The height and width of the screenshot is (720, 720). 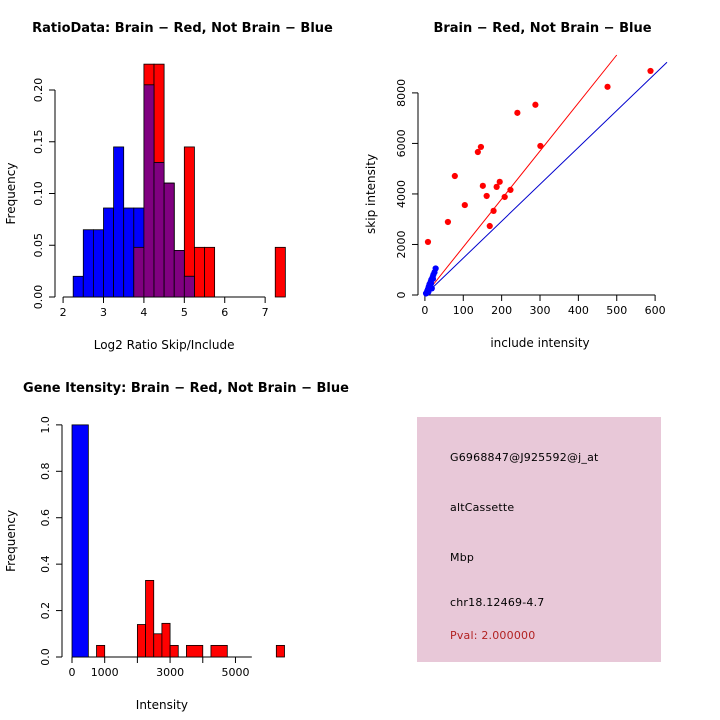 I want to click on x-tick-label: 5, so click(x=184, y=312).